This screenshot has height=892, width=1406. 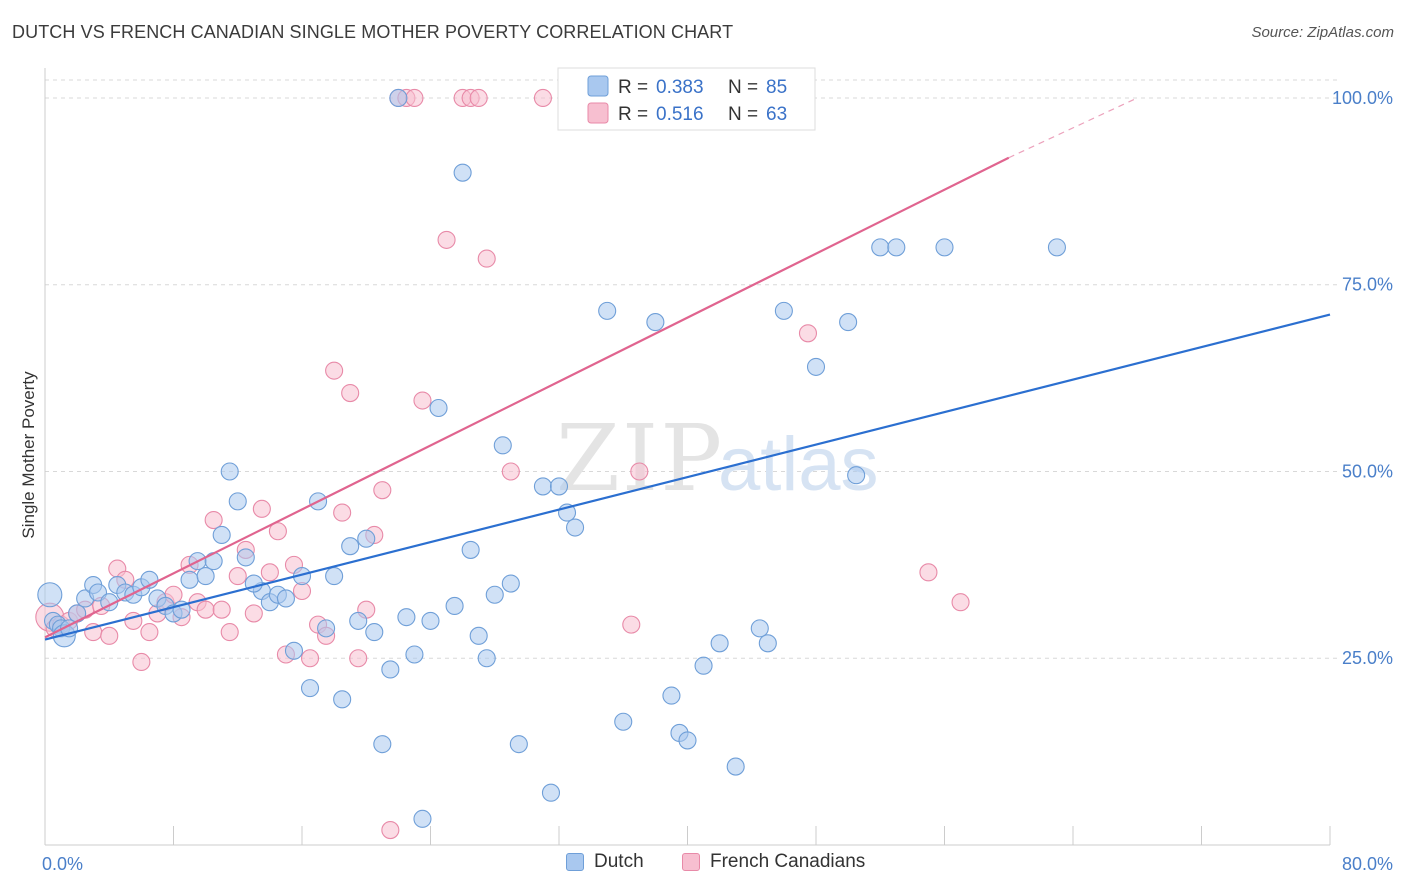 I want to click on french-canadians-trend-extension, so click(x=1073, y=128).